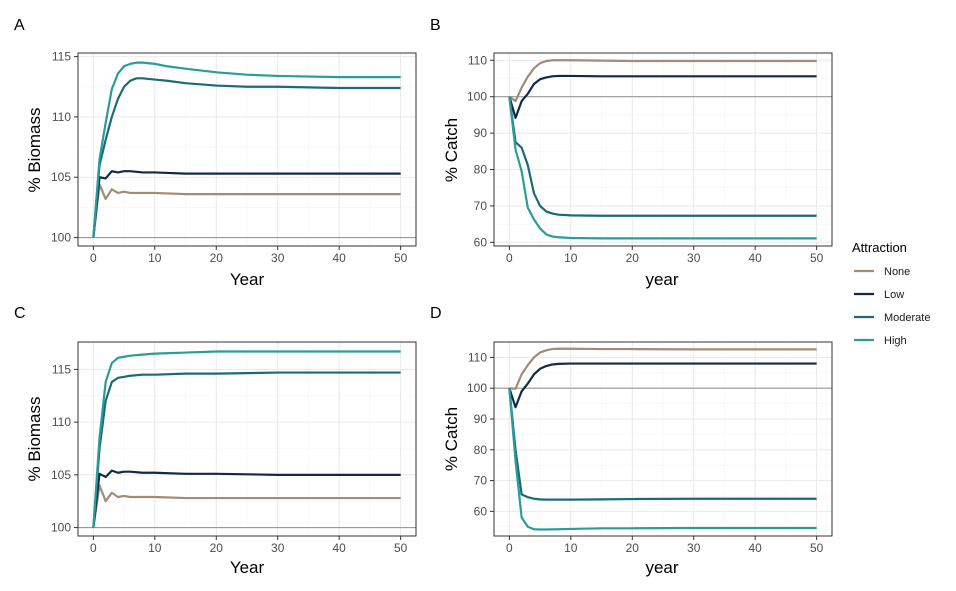 The width and height of the screenshot is (956, 591). I want to click on panel-d-x-tick-label: 30, so click(694, 548).